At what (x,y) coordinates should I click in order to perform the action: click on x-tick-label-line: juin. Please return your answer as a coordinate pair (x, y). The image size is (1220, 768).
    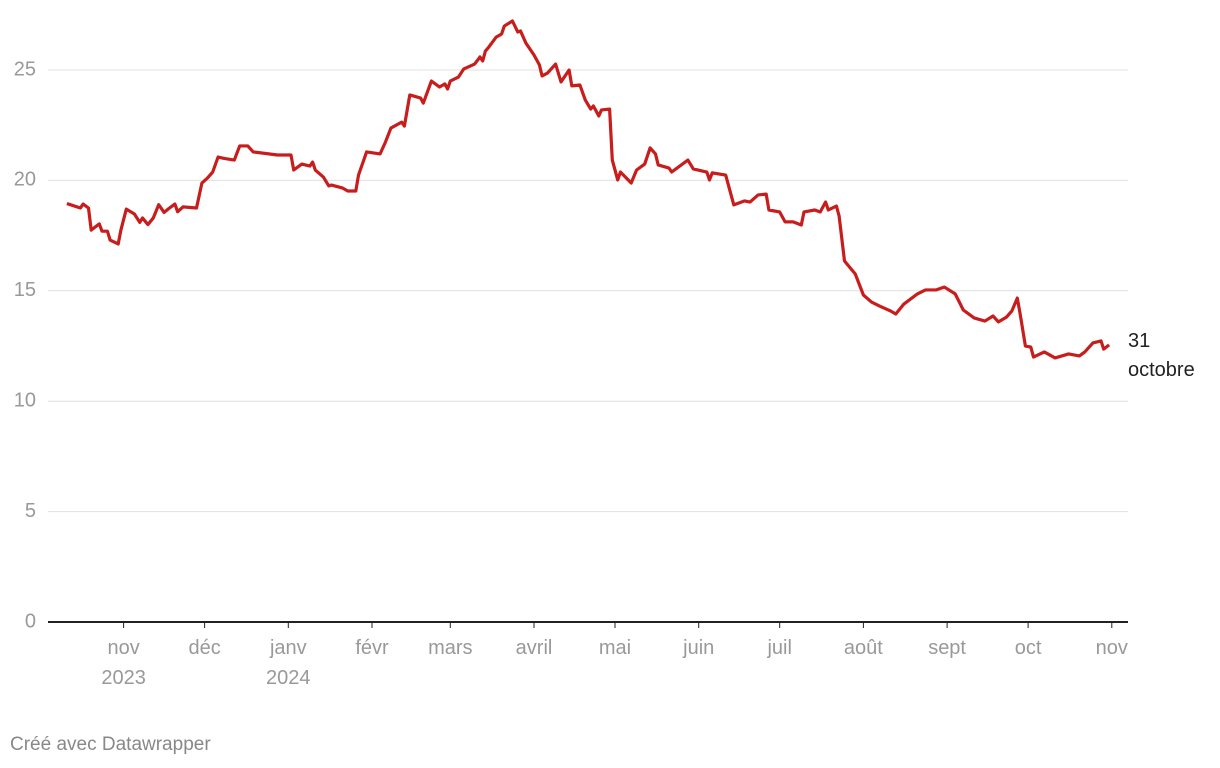
    Looking at the image, I should click on (698, 648).